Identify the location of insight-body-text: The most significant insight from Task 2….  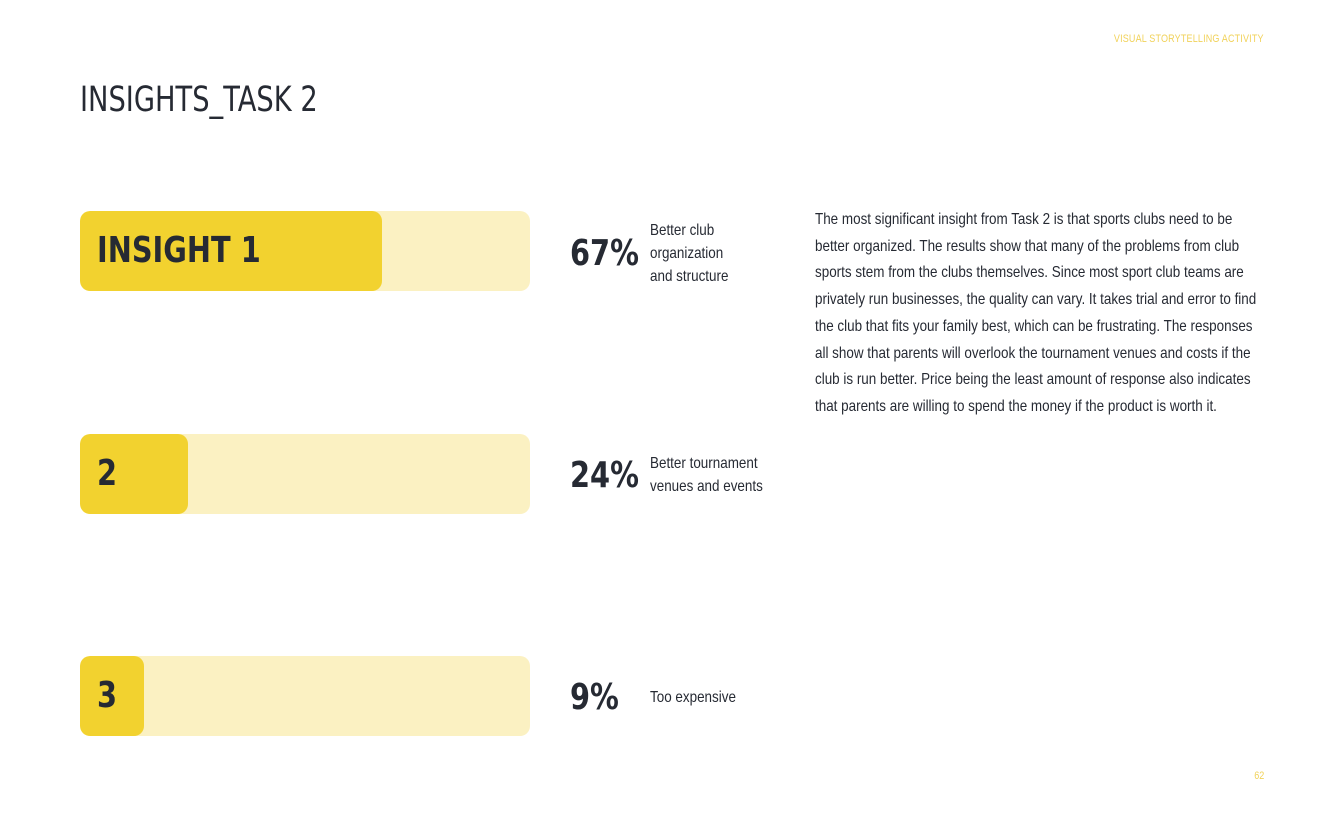
(1036, 313).